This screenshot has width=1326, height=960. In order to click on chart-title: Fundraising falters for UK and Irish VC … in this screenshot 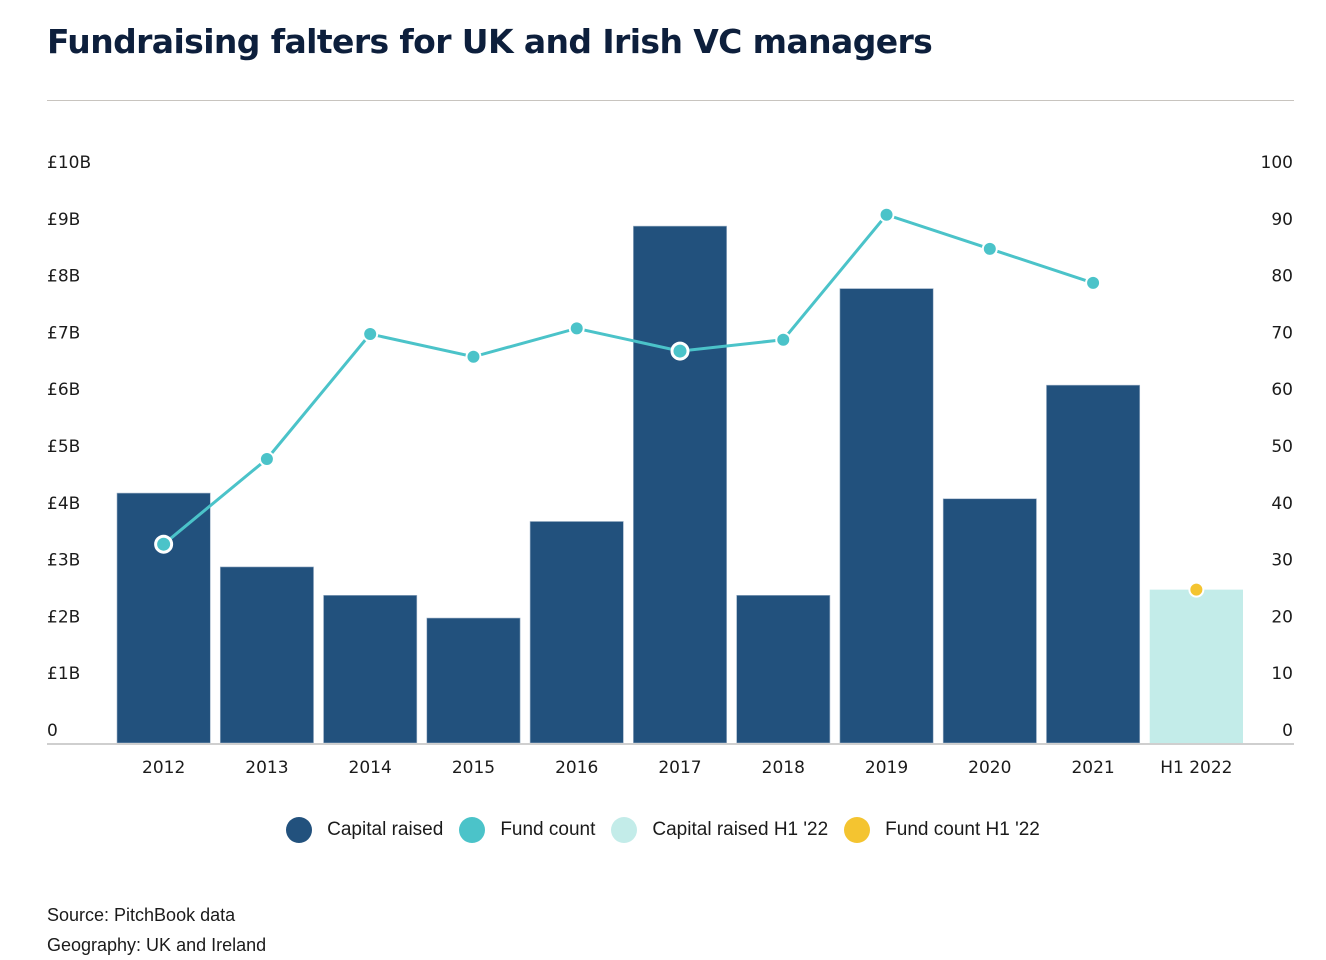, I will do `click(490, 41)`.